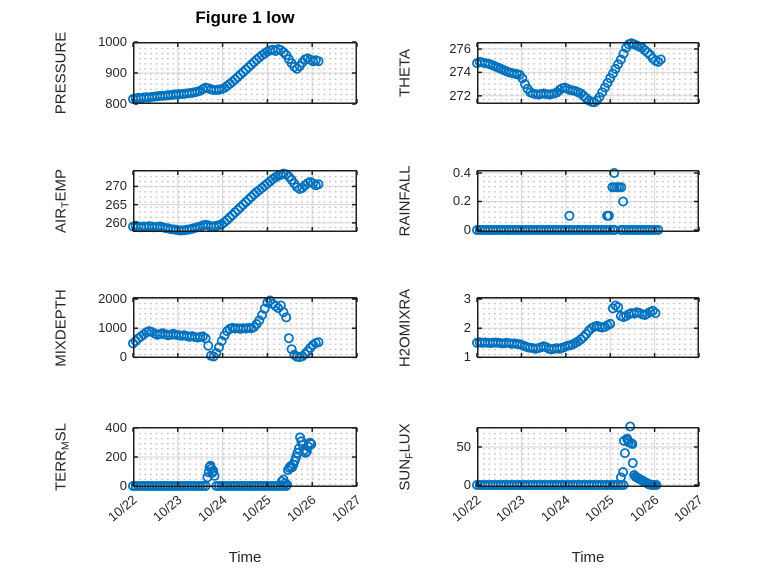 The image size is (778, 583). I want to click on y-axis-label-text: SUN, so click(405, 474).